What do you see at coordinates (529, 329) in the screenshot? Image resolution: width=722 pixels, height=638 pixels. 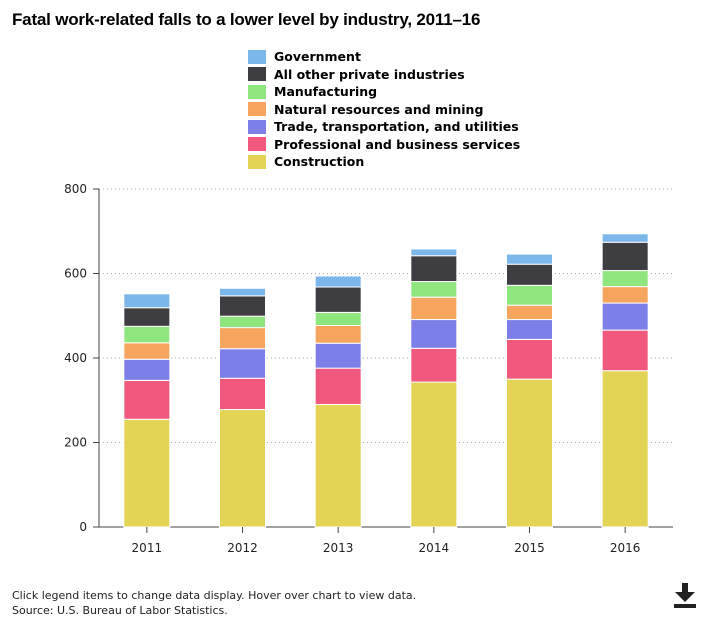 I see `bar-segment-trade-transportation-and-utilities-2015` at bounding box center [529, 329].